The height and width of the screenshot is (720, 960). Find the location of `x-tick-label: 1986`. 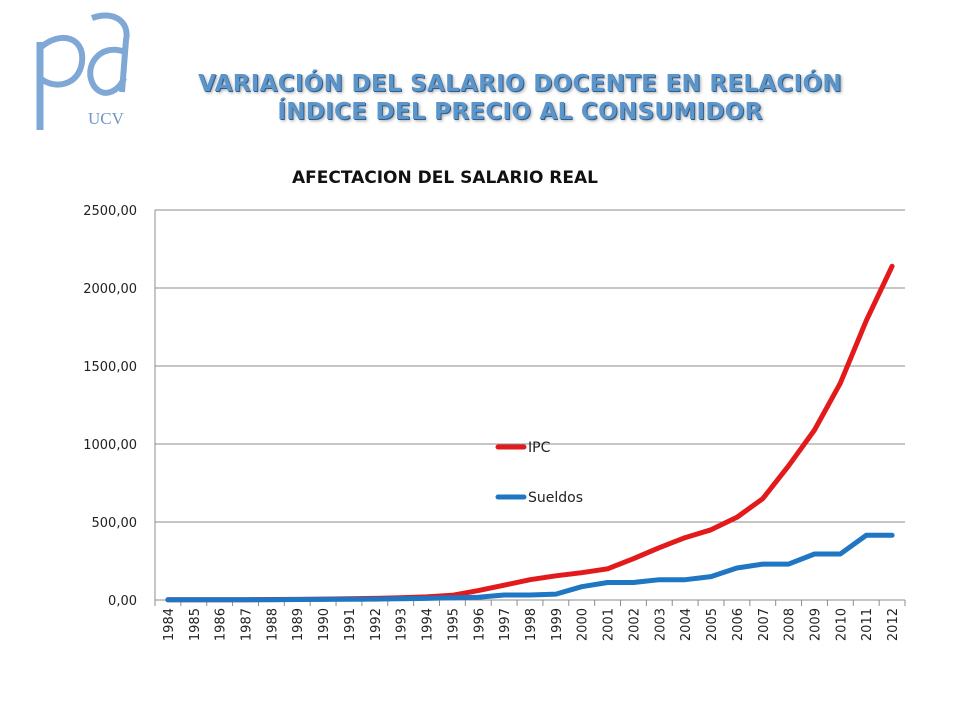

x-tick-label: 1986 is located at coordinates (221, 624).